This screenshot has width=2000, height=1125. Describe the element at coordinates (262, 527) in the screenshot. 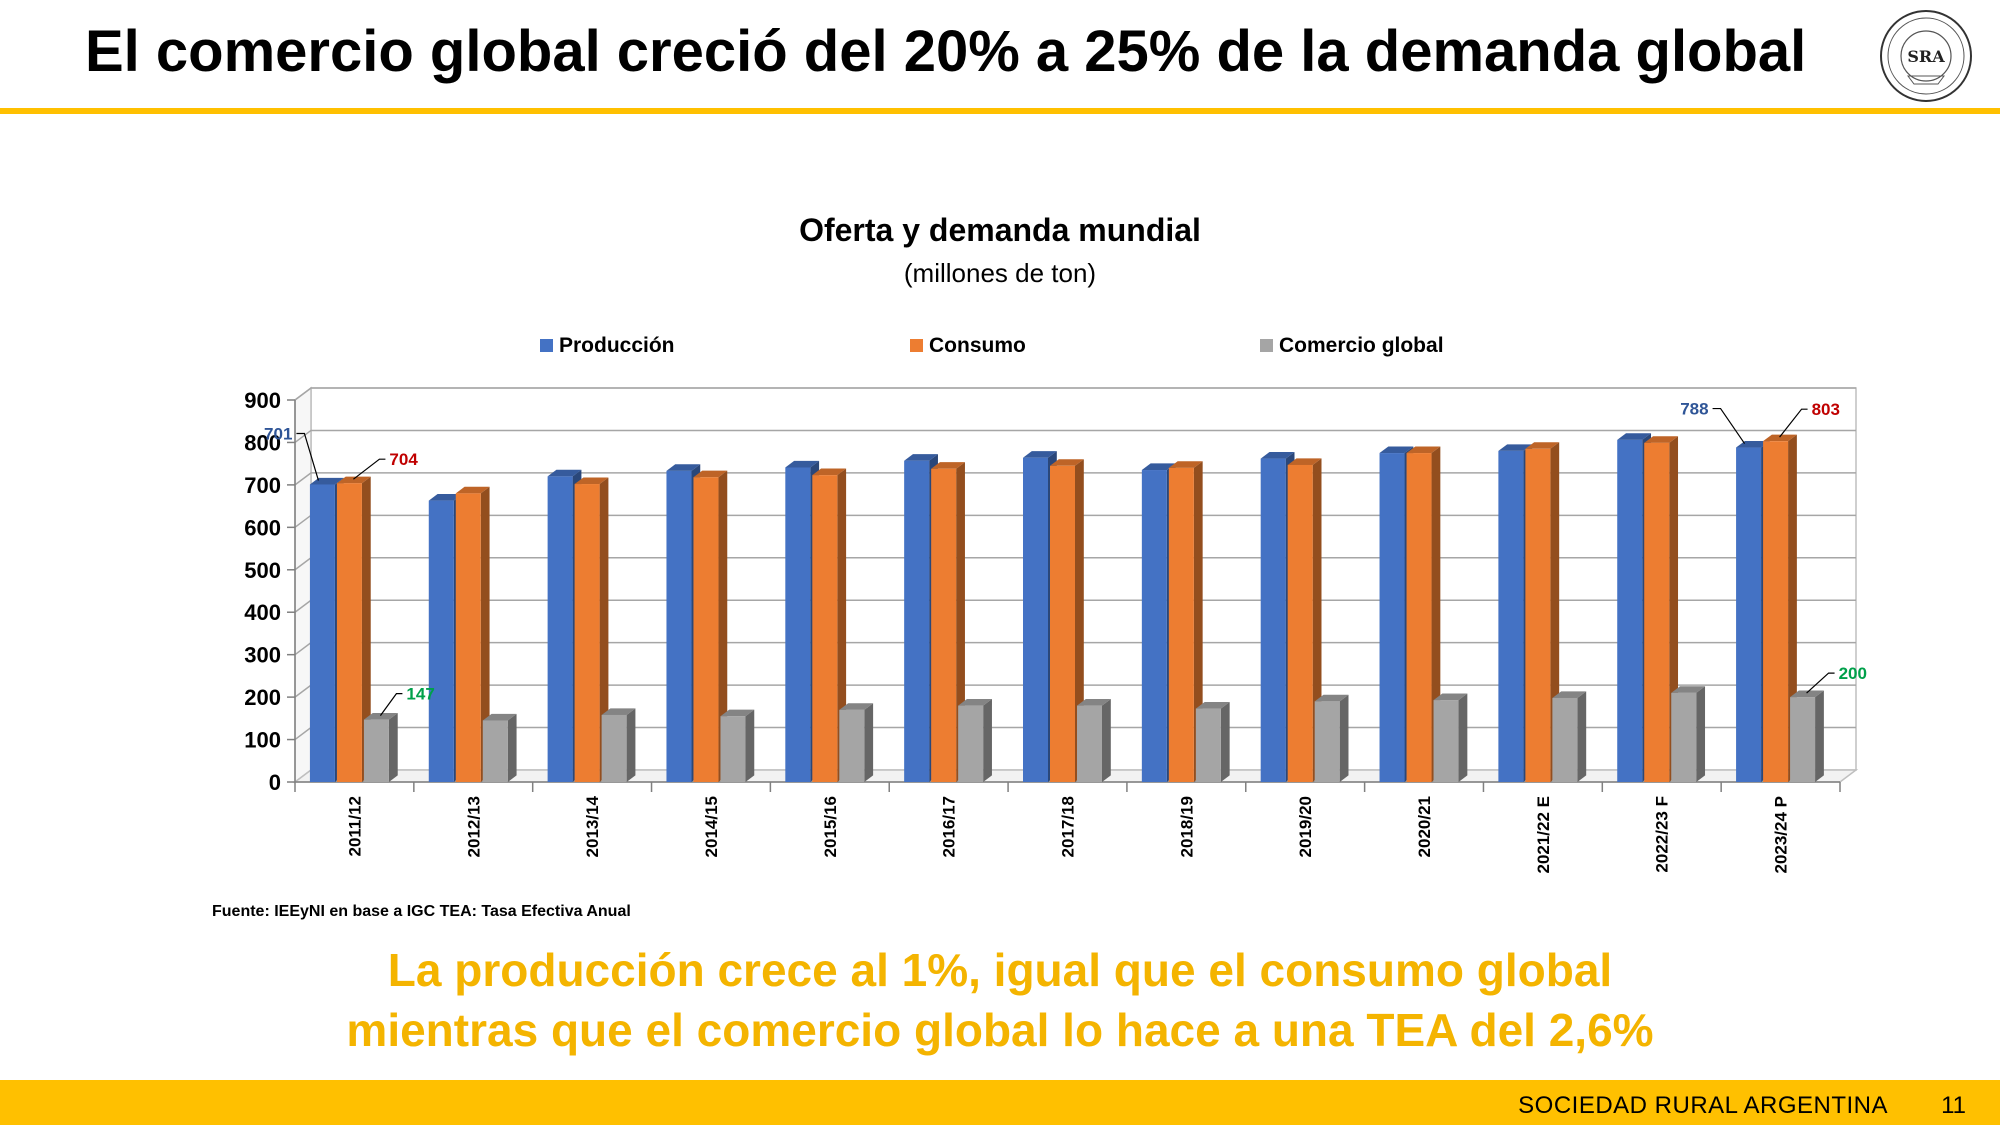

I see `y-tick-label: 600` at that location.